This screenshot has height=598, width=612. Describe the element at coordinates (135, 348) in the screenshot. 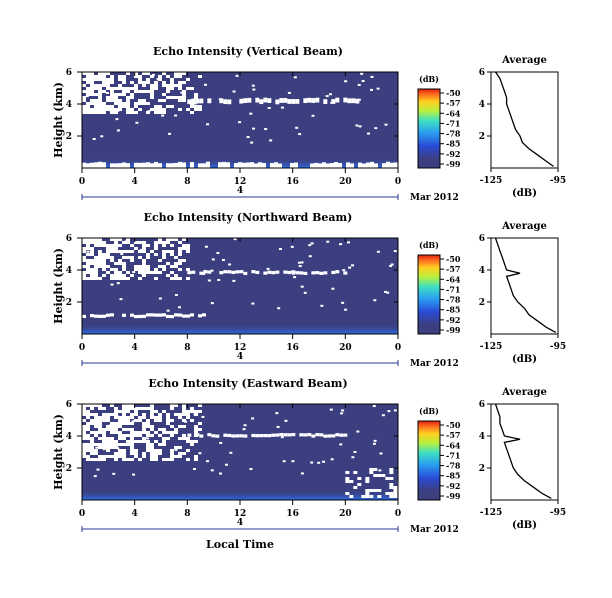

I see `x-tick-label: 4` at that location.